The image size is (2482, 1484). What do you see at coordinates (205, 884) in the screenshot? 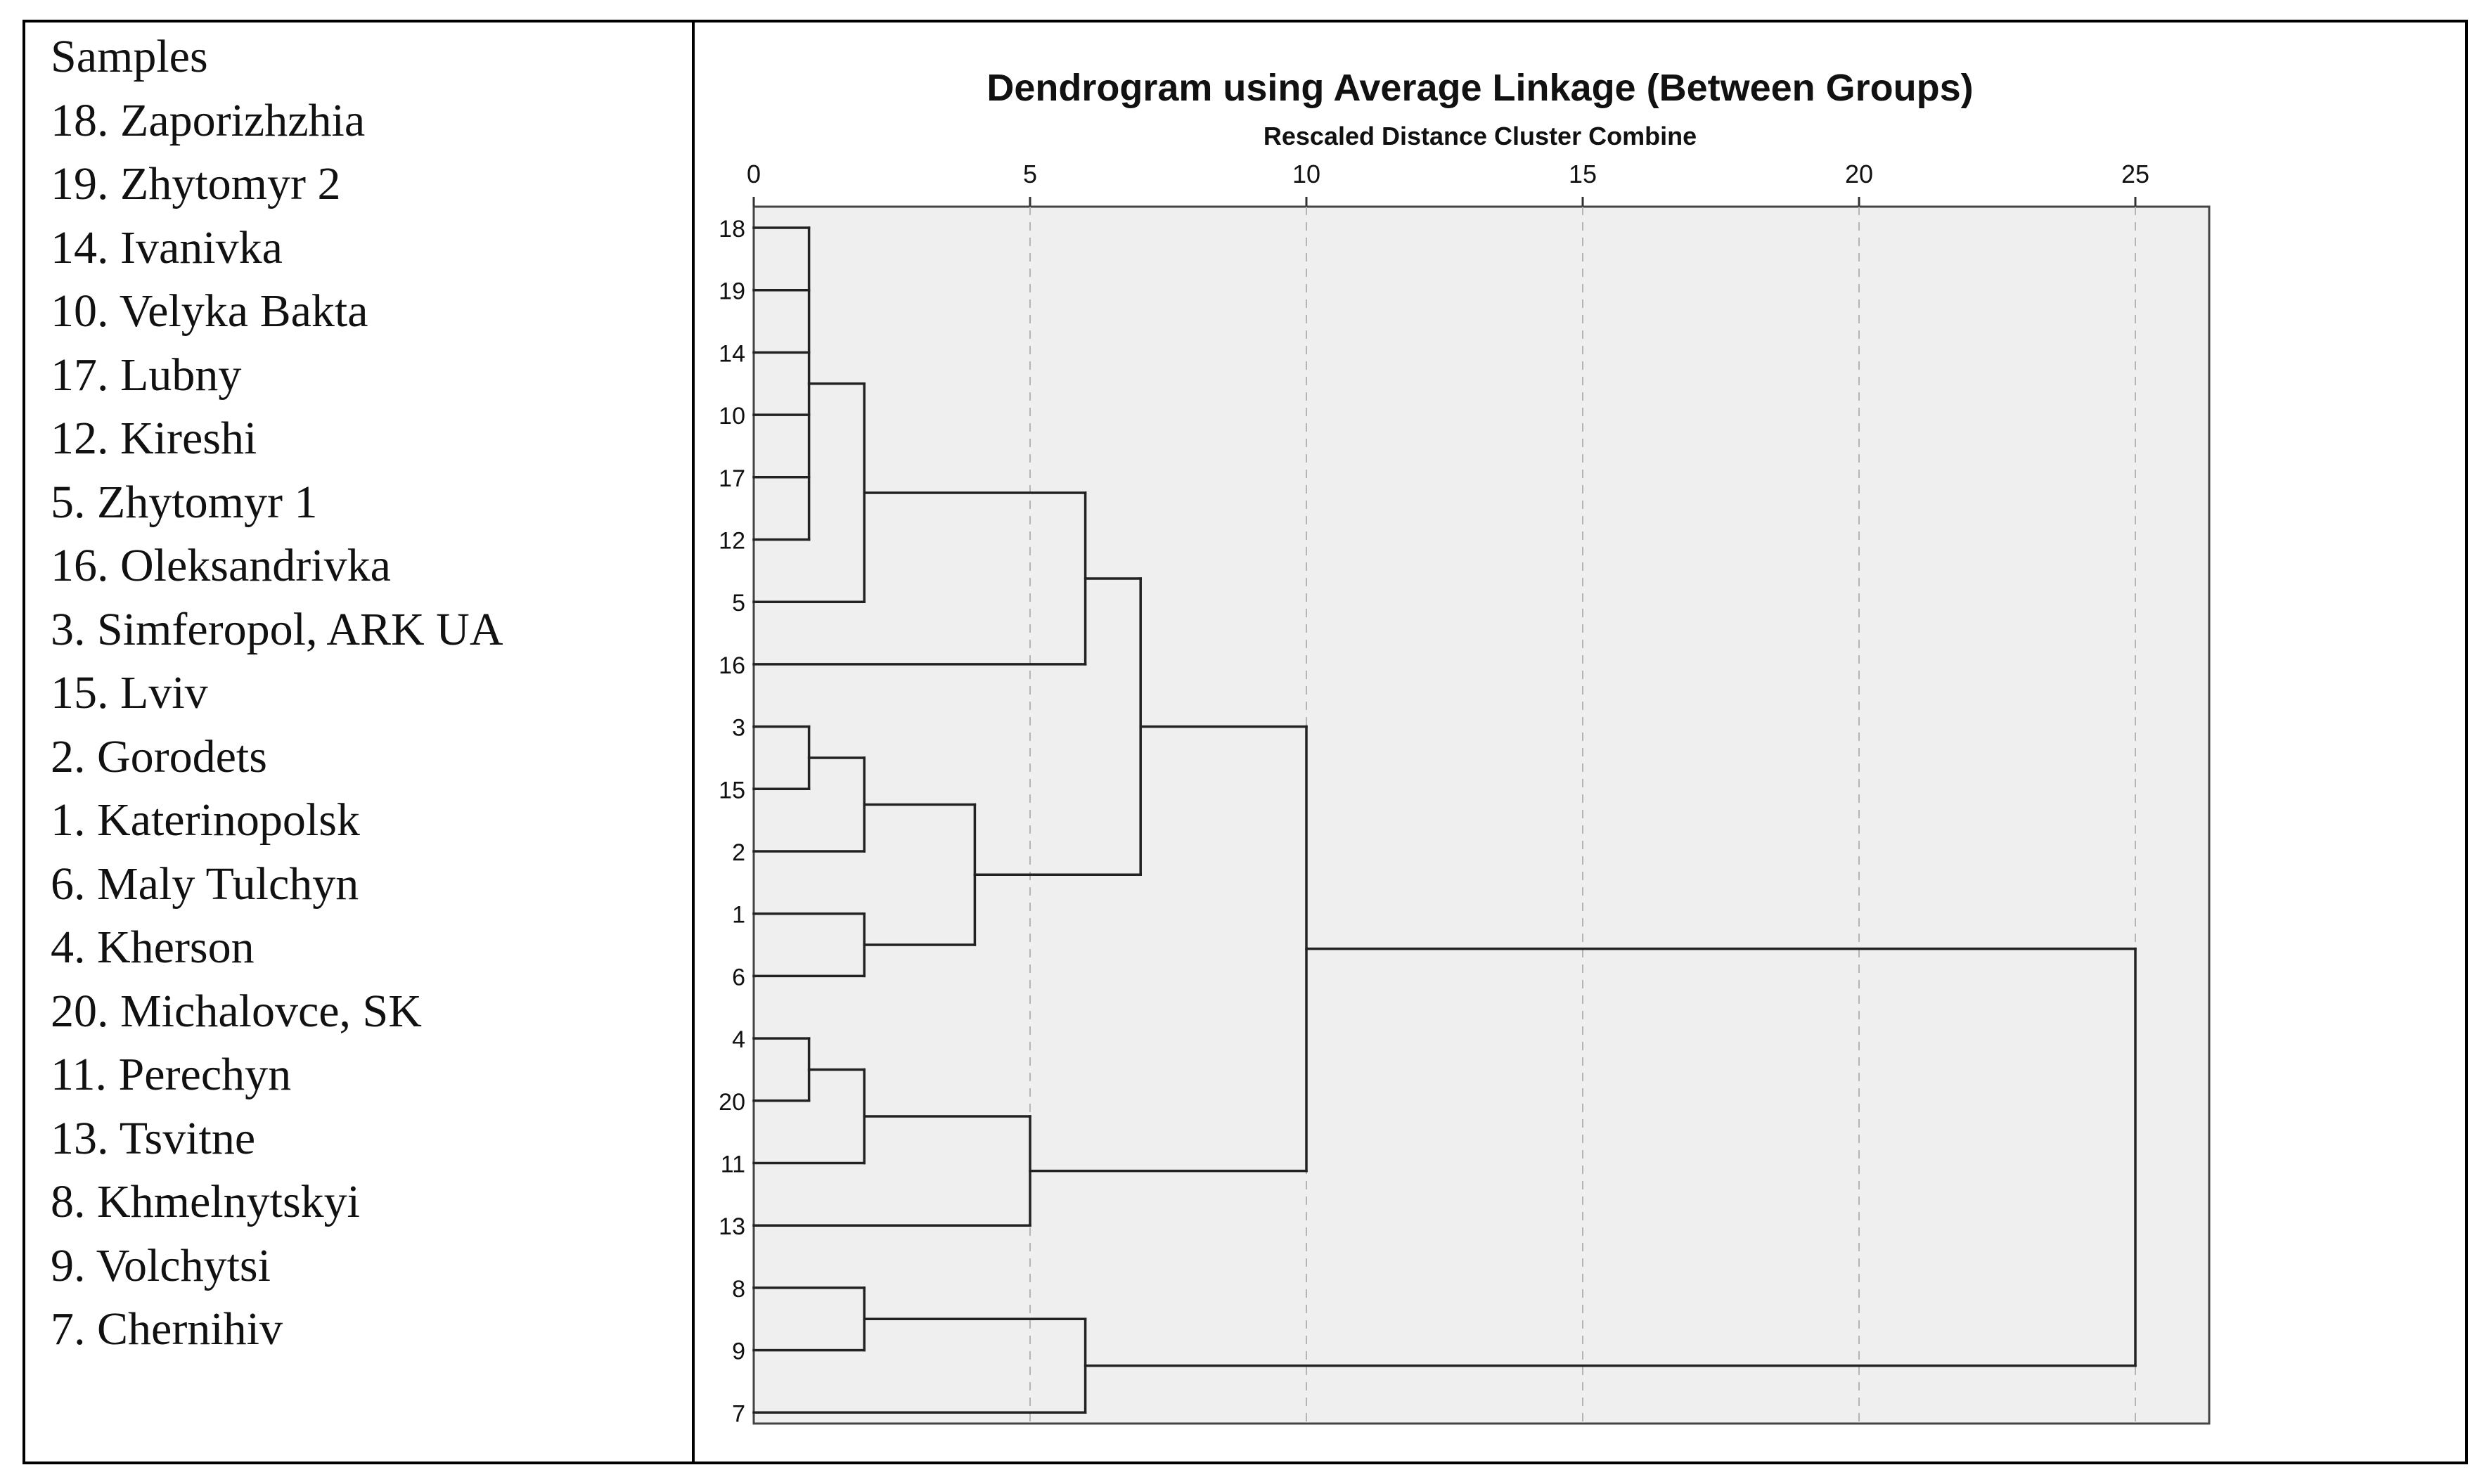
I see `sample-item: 6. Maly Tulchyn` at bounding box center [205, 884].